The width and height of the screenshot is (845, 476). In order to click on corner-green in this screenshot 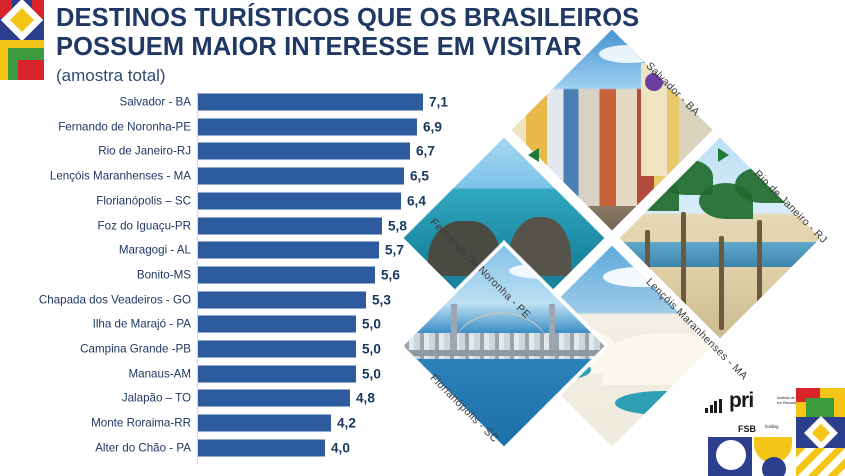, I will do `click(820, 407)`.